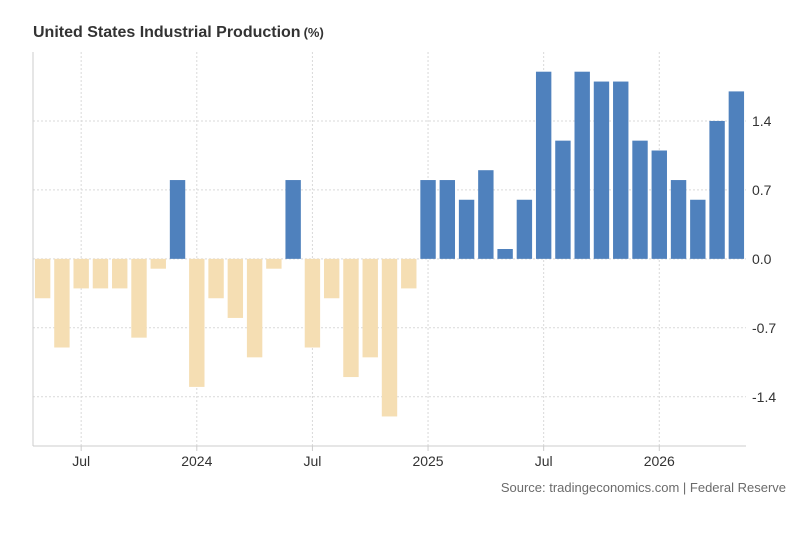 Image resolution: width=800 pixels, height=546 pixels. What do you see at coordinates (167, 32) in the screenshot?
I see `chart-title: United States Industrial Production` at bounding box center [167, 32].